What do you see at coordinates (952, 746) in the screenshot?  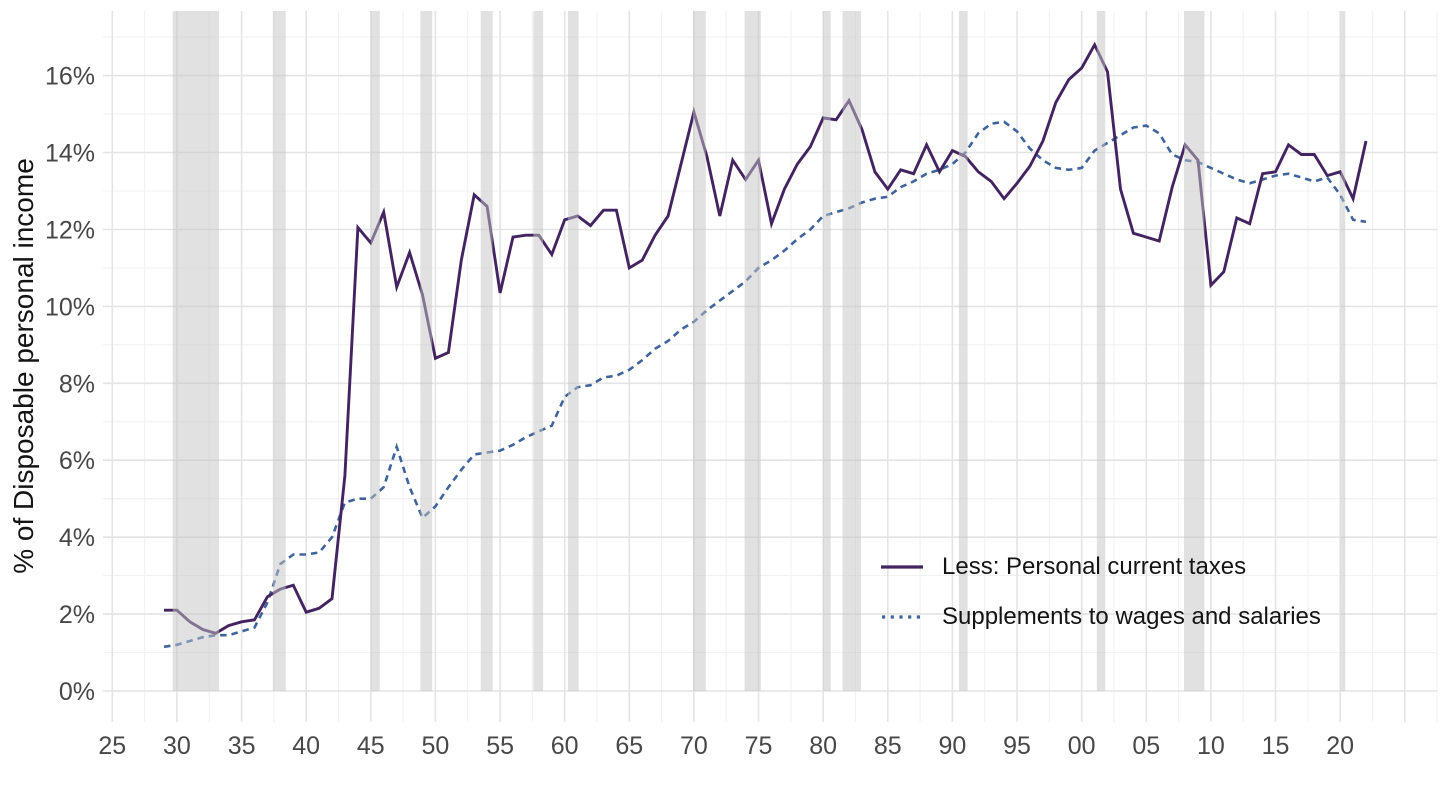 I see `x-tick-label: 90` at bounding box center [952, 746].